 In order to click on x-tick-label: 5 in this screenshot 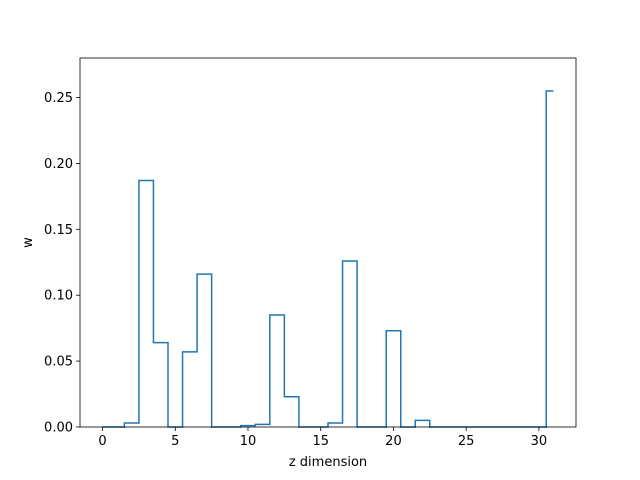, I will do `click(175, 441)`.